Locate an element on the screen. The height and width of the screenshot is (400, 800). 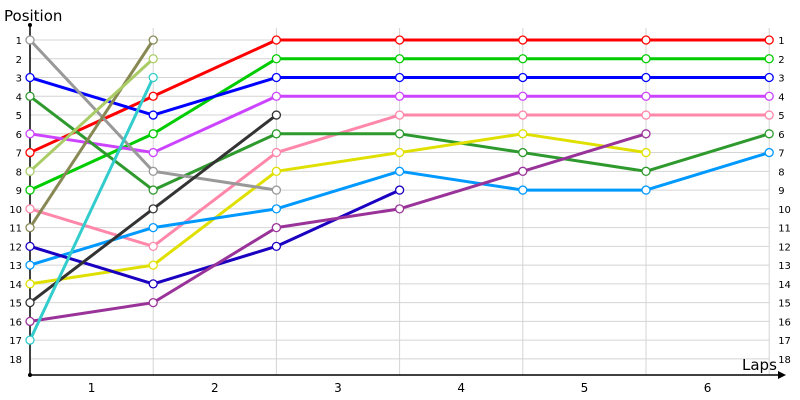
y-tick-label-left: 12 is located at coordinates (15, 247).